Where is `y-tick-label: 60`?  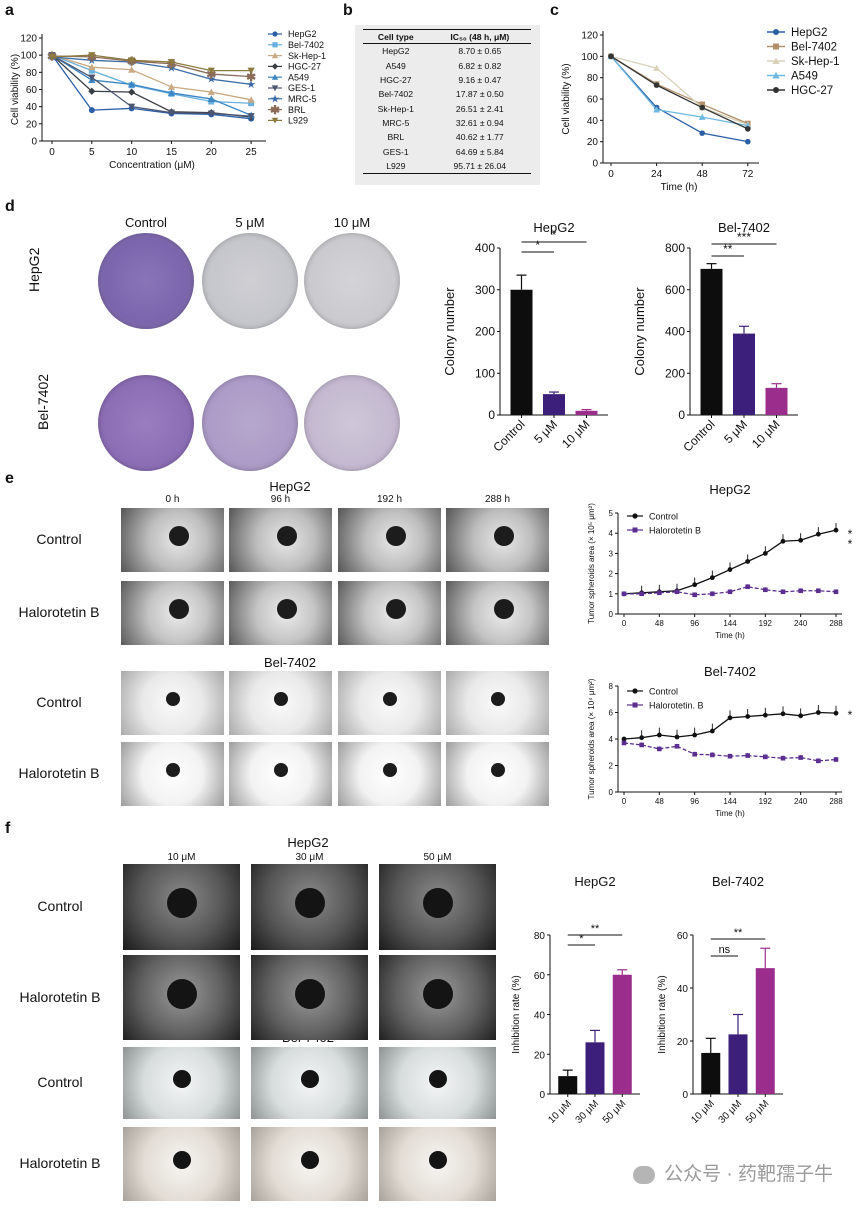
y-tick-label: 60 is located at coordinates (683, 936).